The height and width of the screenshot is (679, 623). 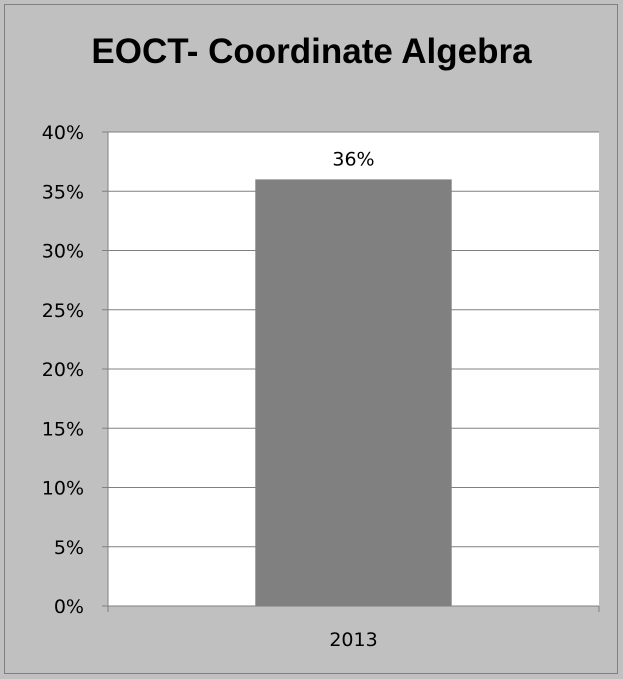 What do you see at coordinates (353, 159) in the screenshot?
I see `data-label-2013: 36%` at bounding box center [353, 159].